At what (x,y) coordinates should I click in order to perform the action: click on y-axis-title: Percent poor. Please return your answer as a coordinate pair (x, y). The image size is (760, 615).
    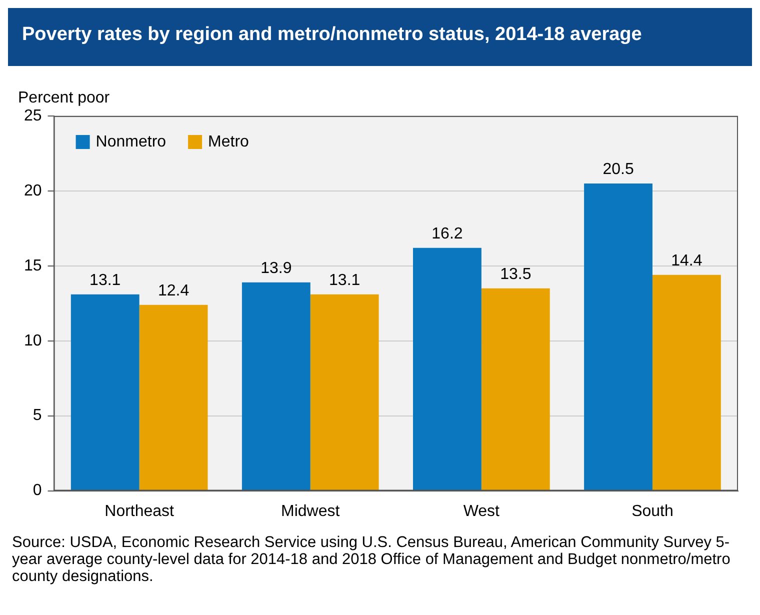
    Looking at the image, I should click on (64, 97).